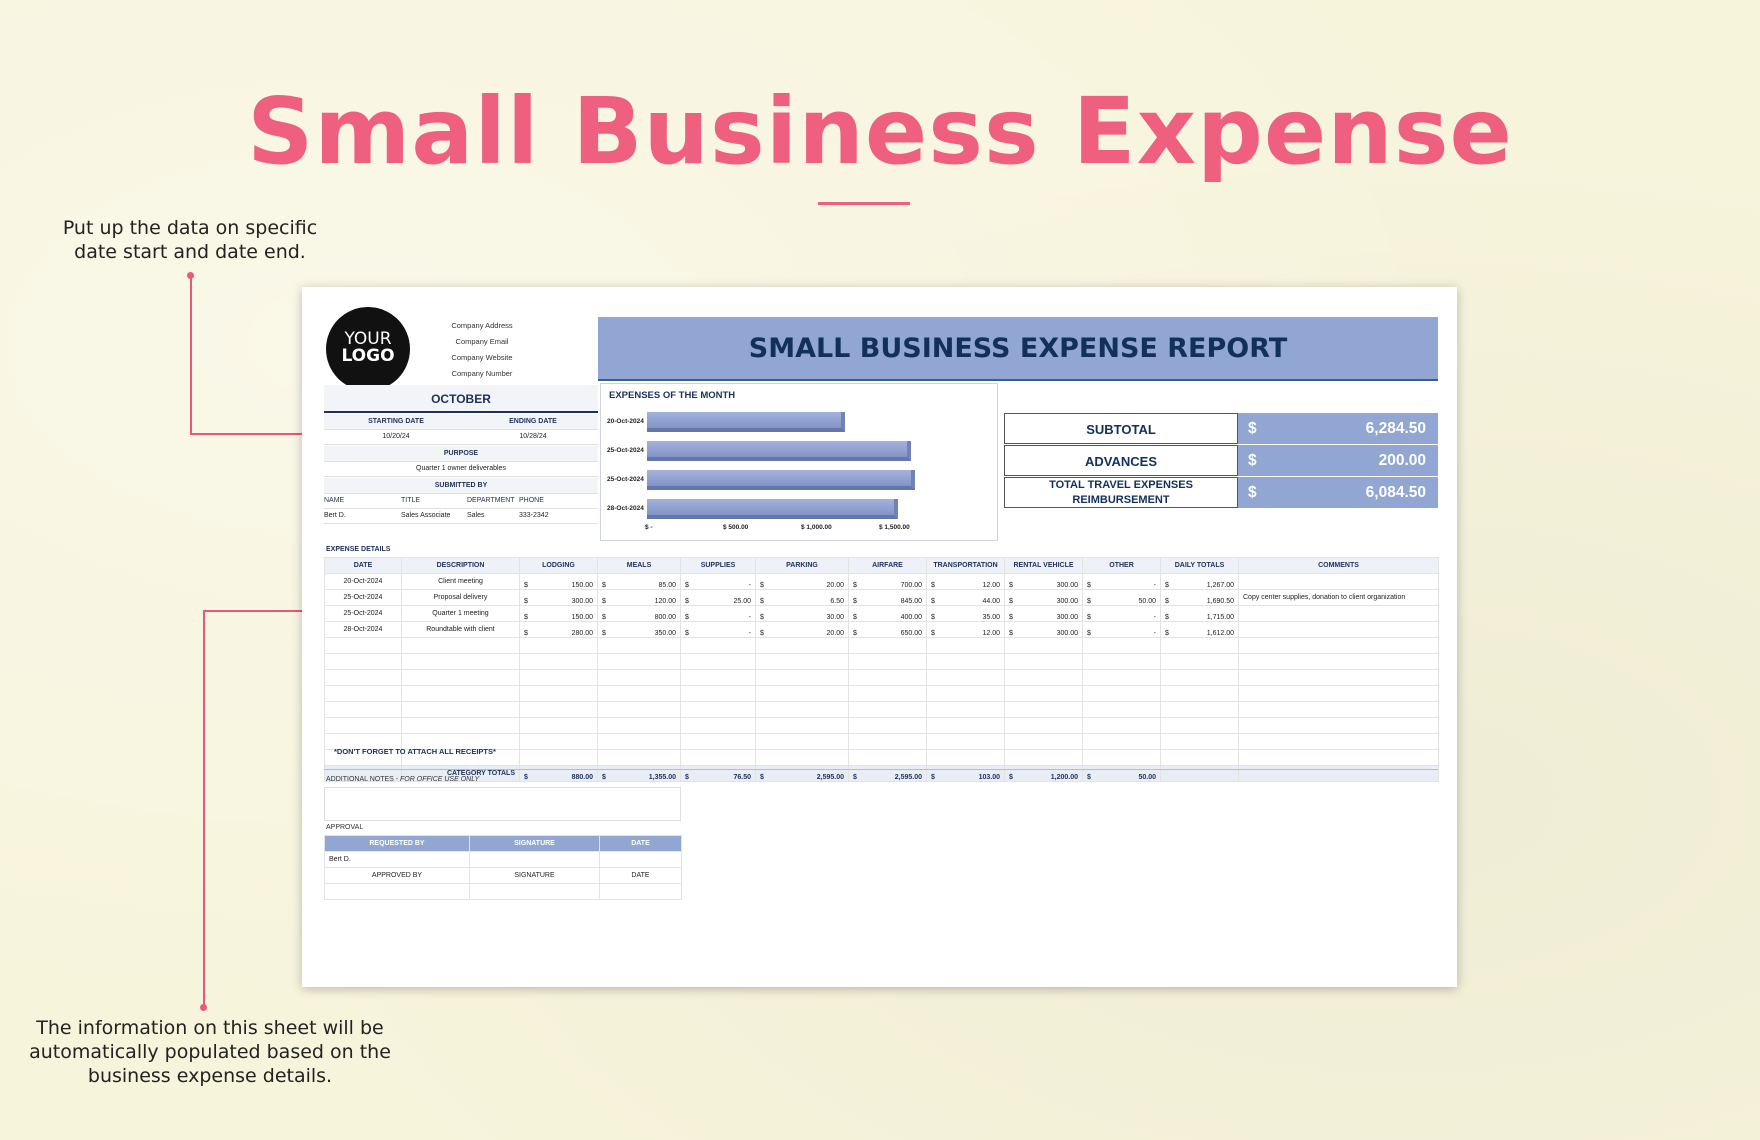 This screenshot has height=1140, width=1760. Describe the element at coordinates (965, 613) in the screenshot. I see `expense-amount: $35.00` at that location.